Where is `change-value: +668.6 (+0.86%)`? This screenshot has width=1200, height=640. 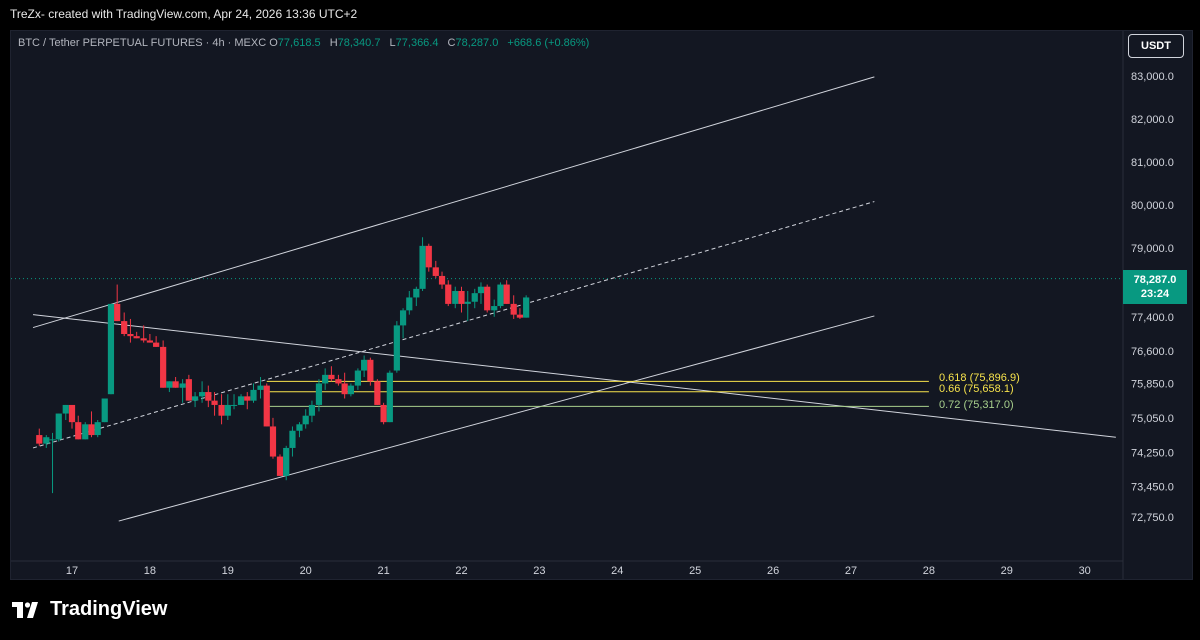
change-value: +668.6 (+0.86%) is located at coordinates (548, 43).